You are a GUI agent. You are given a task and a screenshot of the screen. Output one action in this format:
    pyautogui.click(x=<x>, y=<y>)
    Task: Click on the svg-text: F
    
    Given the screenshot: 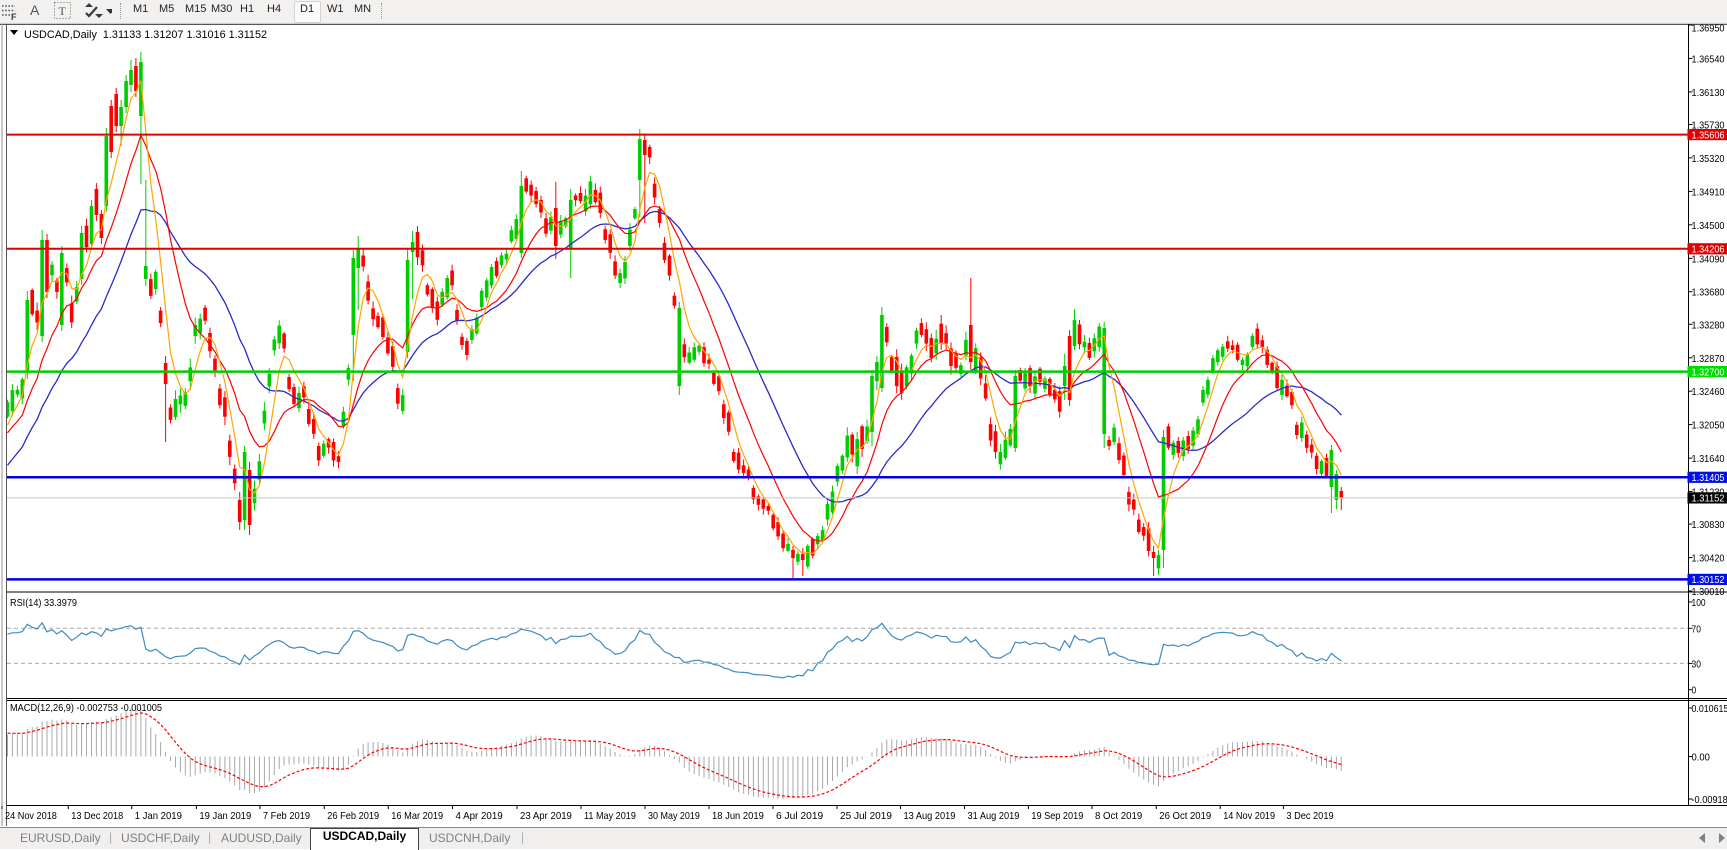 What is the action you would take?
    pyautogui.click(x=14, y=16)
    